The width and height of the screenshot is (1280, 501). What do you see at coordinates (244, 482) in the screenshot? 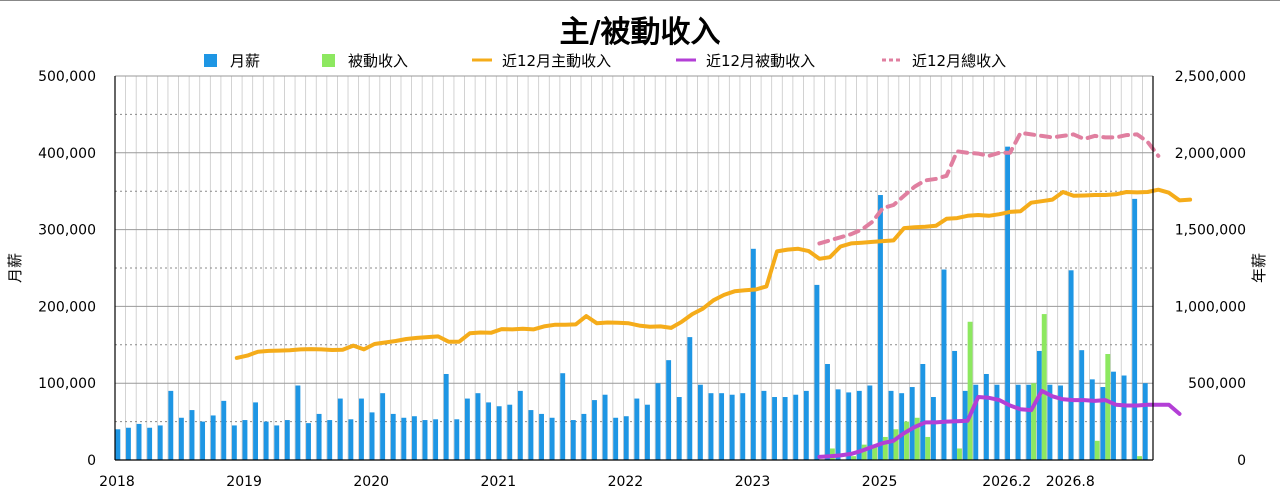
I see `x-tick-label: 2019` at bounding box center [244, 482].